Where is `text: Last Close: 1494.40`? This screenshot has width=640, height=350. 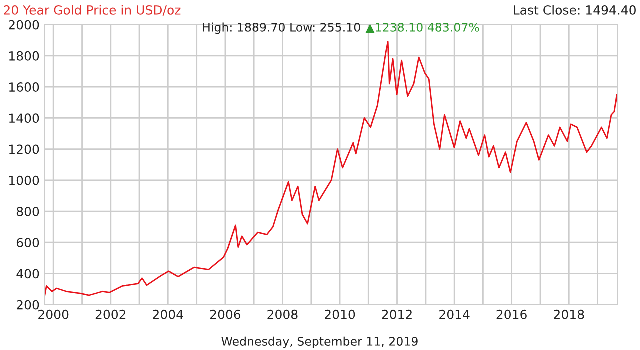 text: Last Close: 1494.40 is located at coordinates (575, 10).